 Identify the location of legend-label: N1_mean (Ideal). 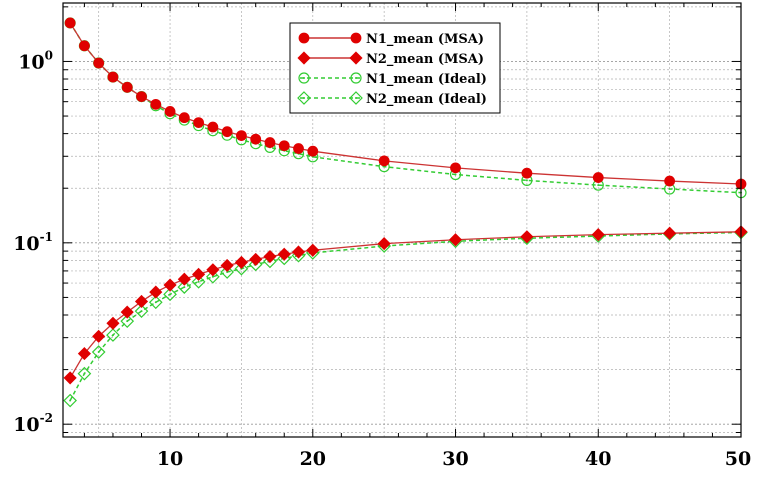
(426, 79).